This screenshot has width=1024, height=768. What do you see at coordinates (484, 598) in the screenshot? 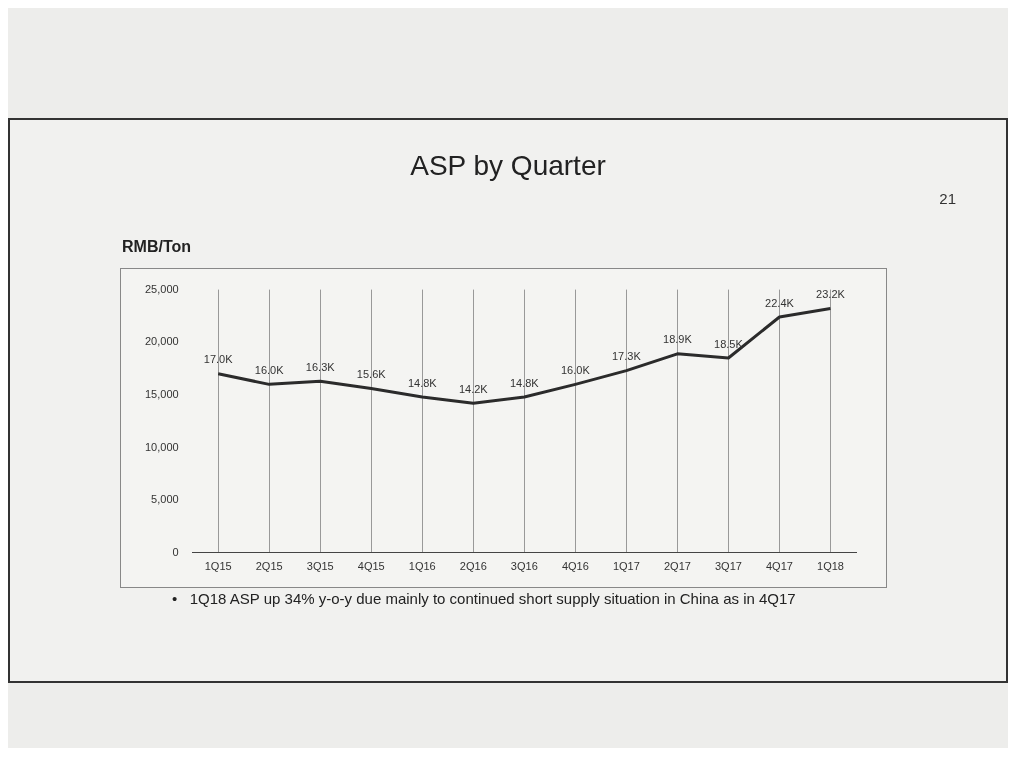
I see `text: • 1Q18 ASP up 34% y-o-y due mainly to continued short supply situation in China as in 4Q17` at bounding box center [484, 598].